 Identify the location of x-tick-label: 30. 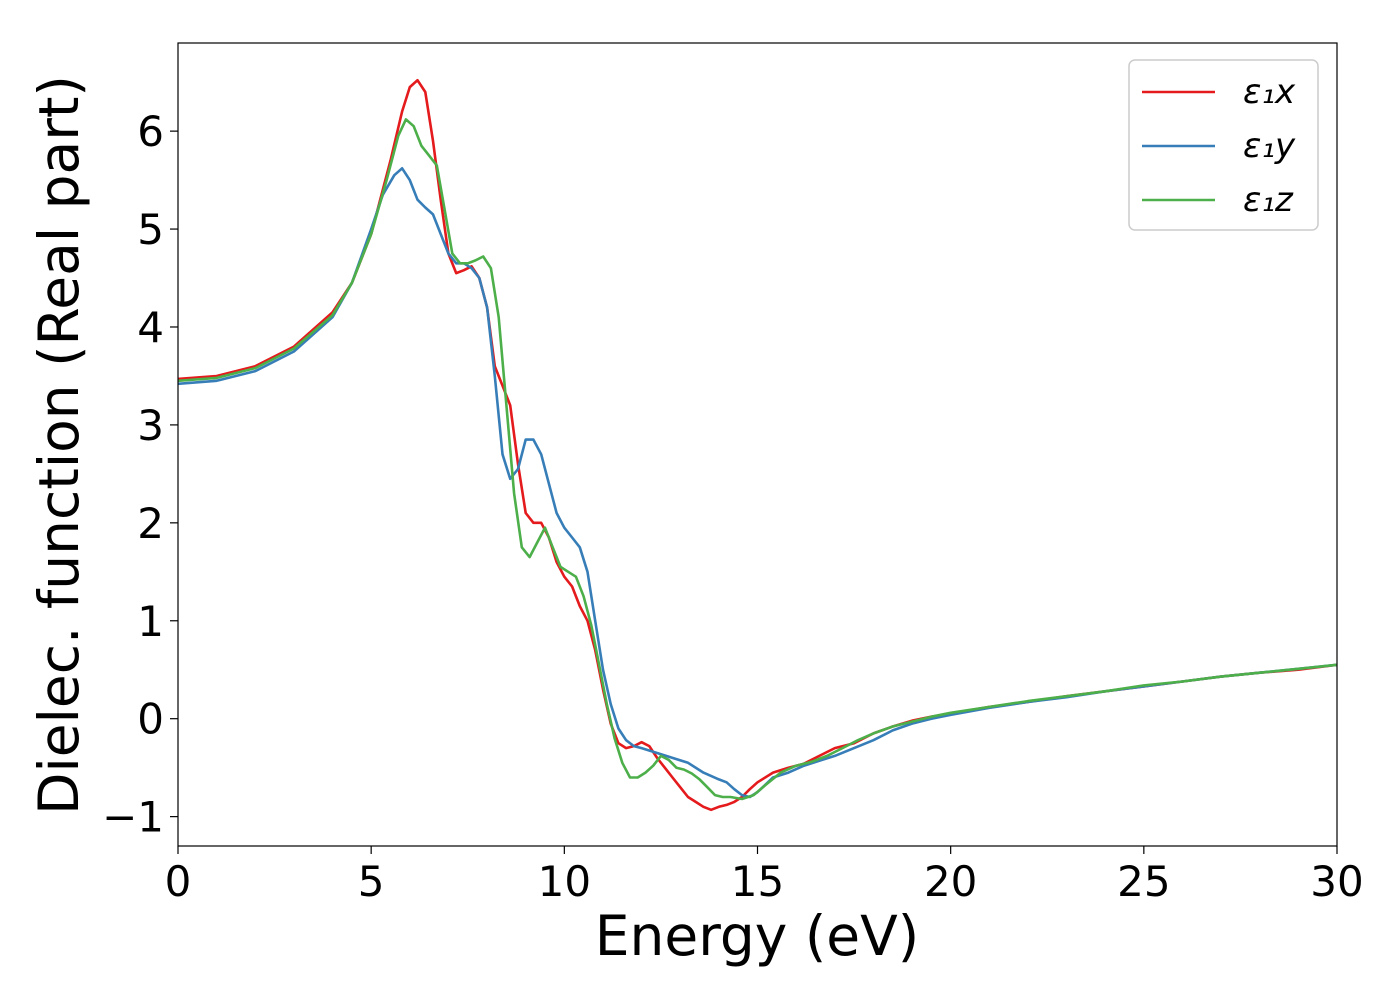
(1336, 881).